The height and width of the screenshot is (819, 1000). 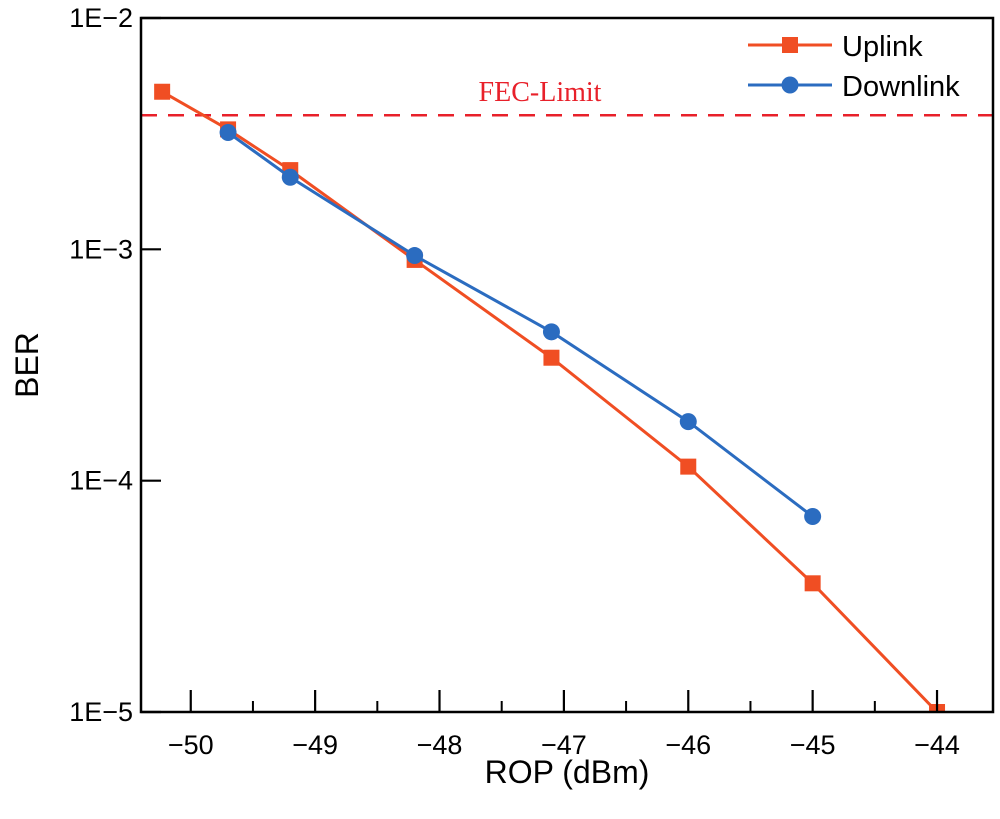 What do you see at coordinates (813, 745) in the screenshot?
I see `x-tick-label: −45` at bounding box center [813, 745].